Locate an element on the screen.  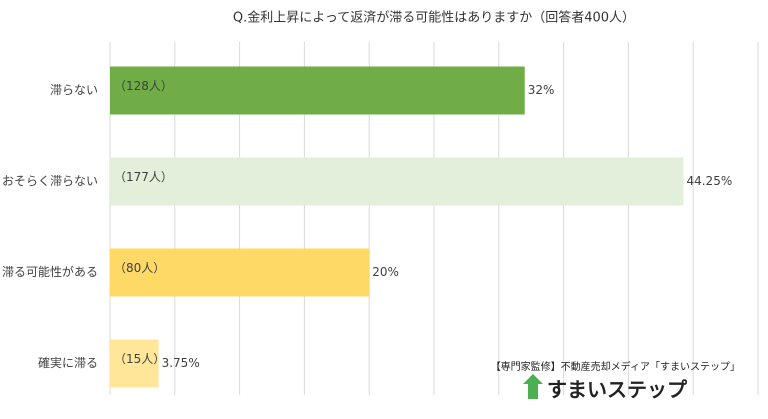
count-label: （80人） is located at coordinates (139, 268).